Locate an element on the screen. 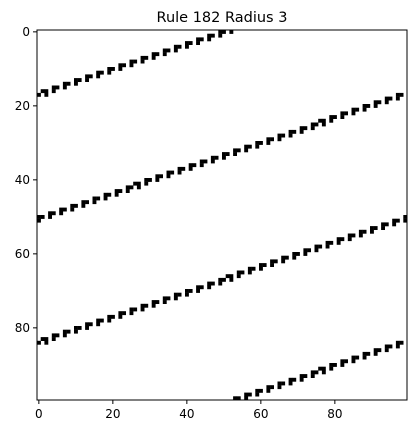 The width and height of the screenshot is (420, 433). y-axis: 0 20 40 60 80 is located at coordinates (26, 180).